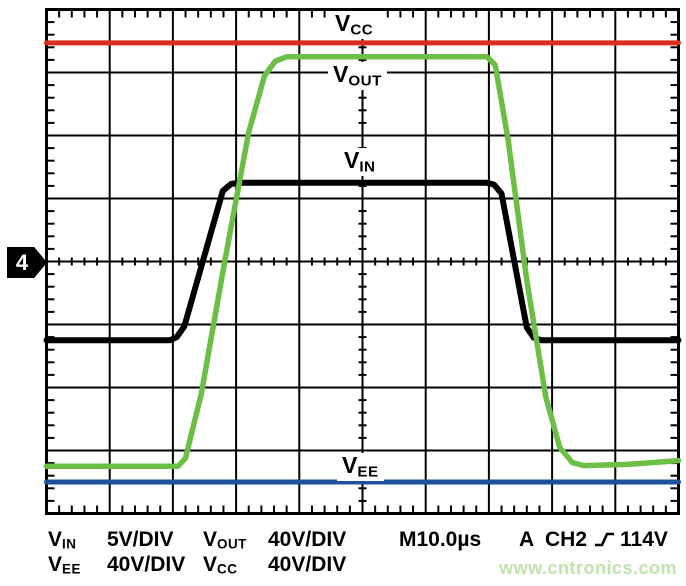  I want to click on legend-vout-main: V, so click(210, 539).